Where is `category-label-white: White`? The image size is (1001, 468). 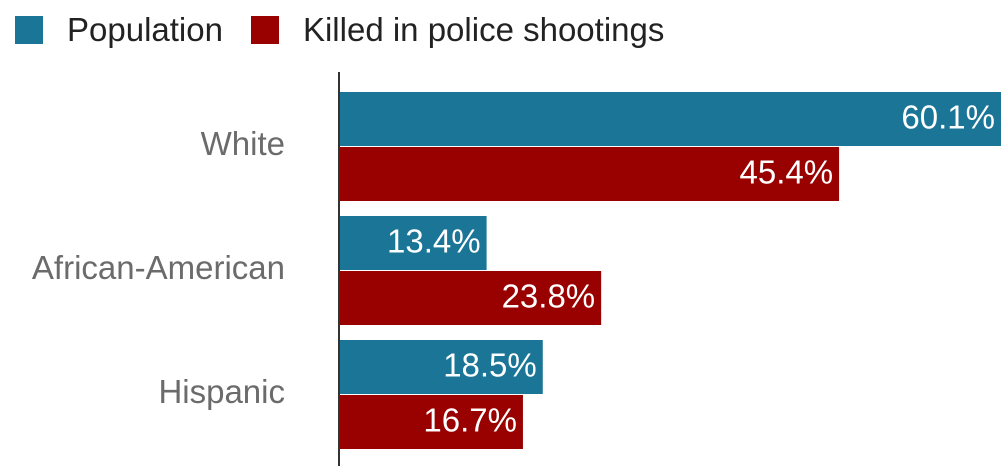 category-label-white: White is located at coordinates (243, 143).